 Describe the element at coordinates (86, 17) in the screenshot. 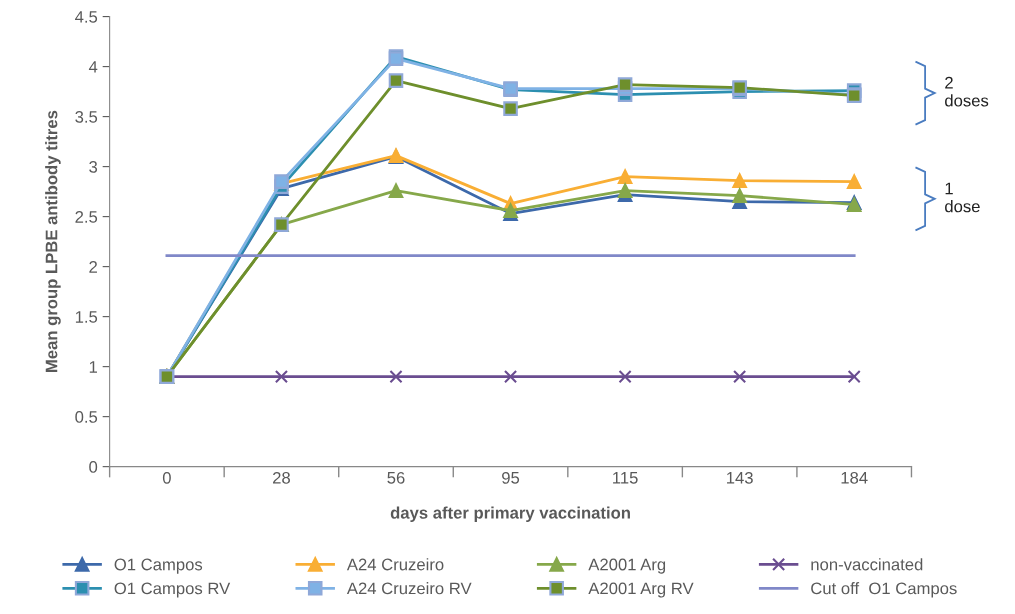

I see `y-tick-label: 4.5` at that location.